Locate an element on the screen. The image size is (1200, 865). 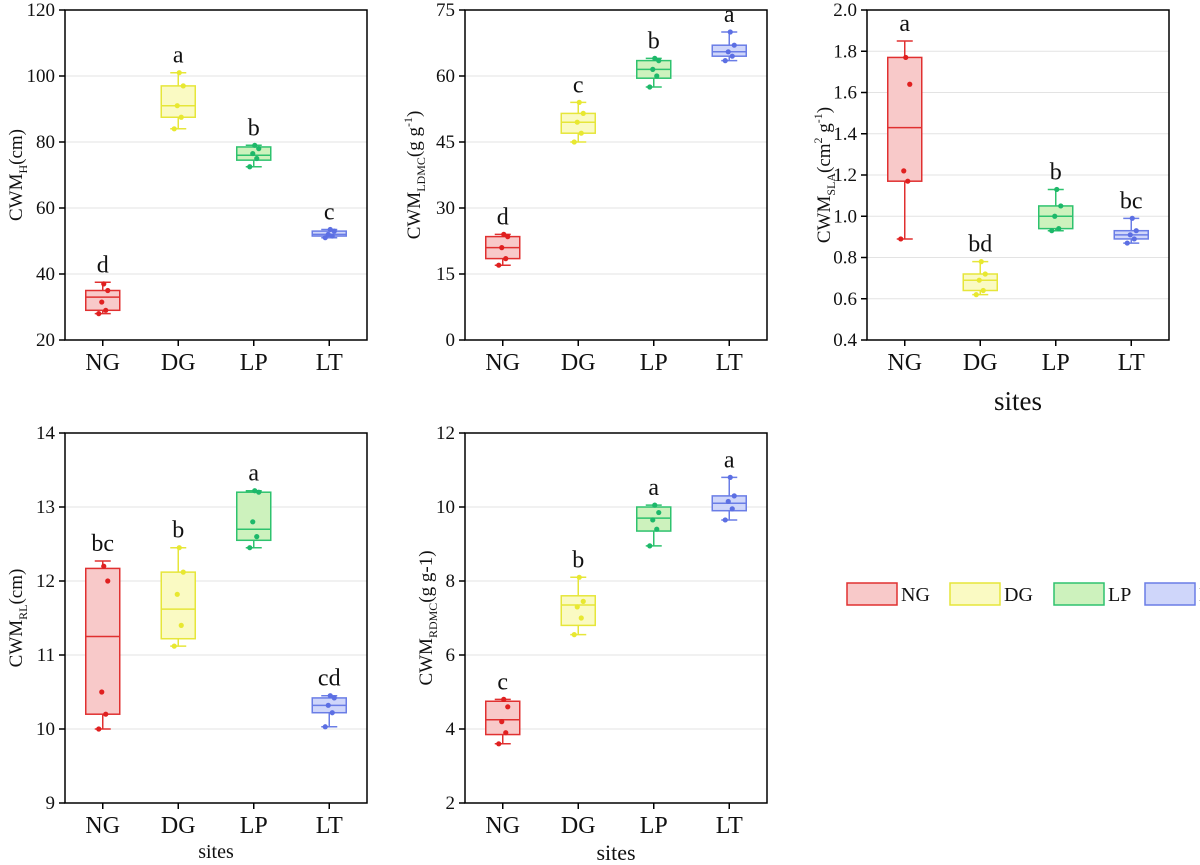
legend-label: DG is located at coordinates (1018, 595).